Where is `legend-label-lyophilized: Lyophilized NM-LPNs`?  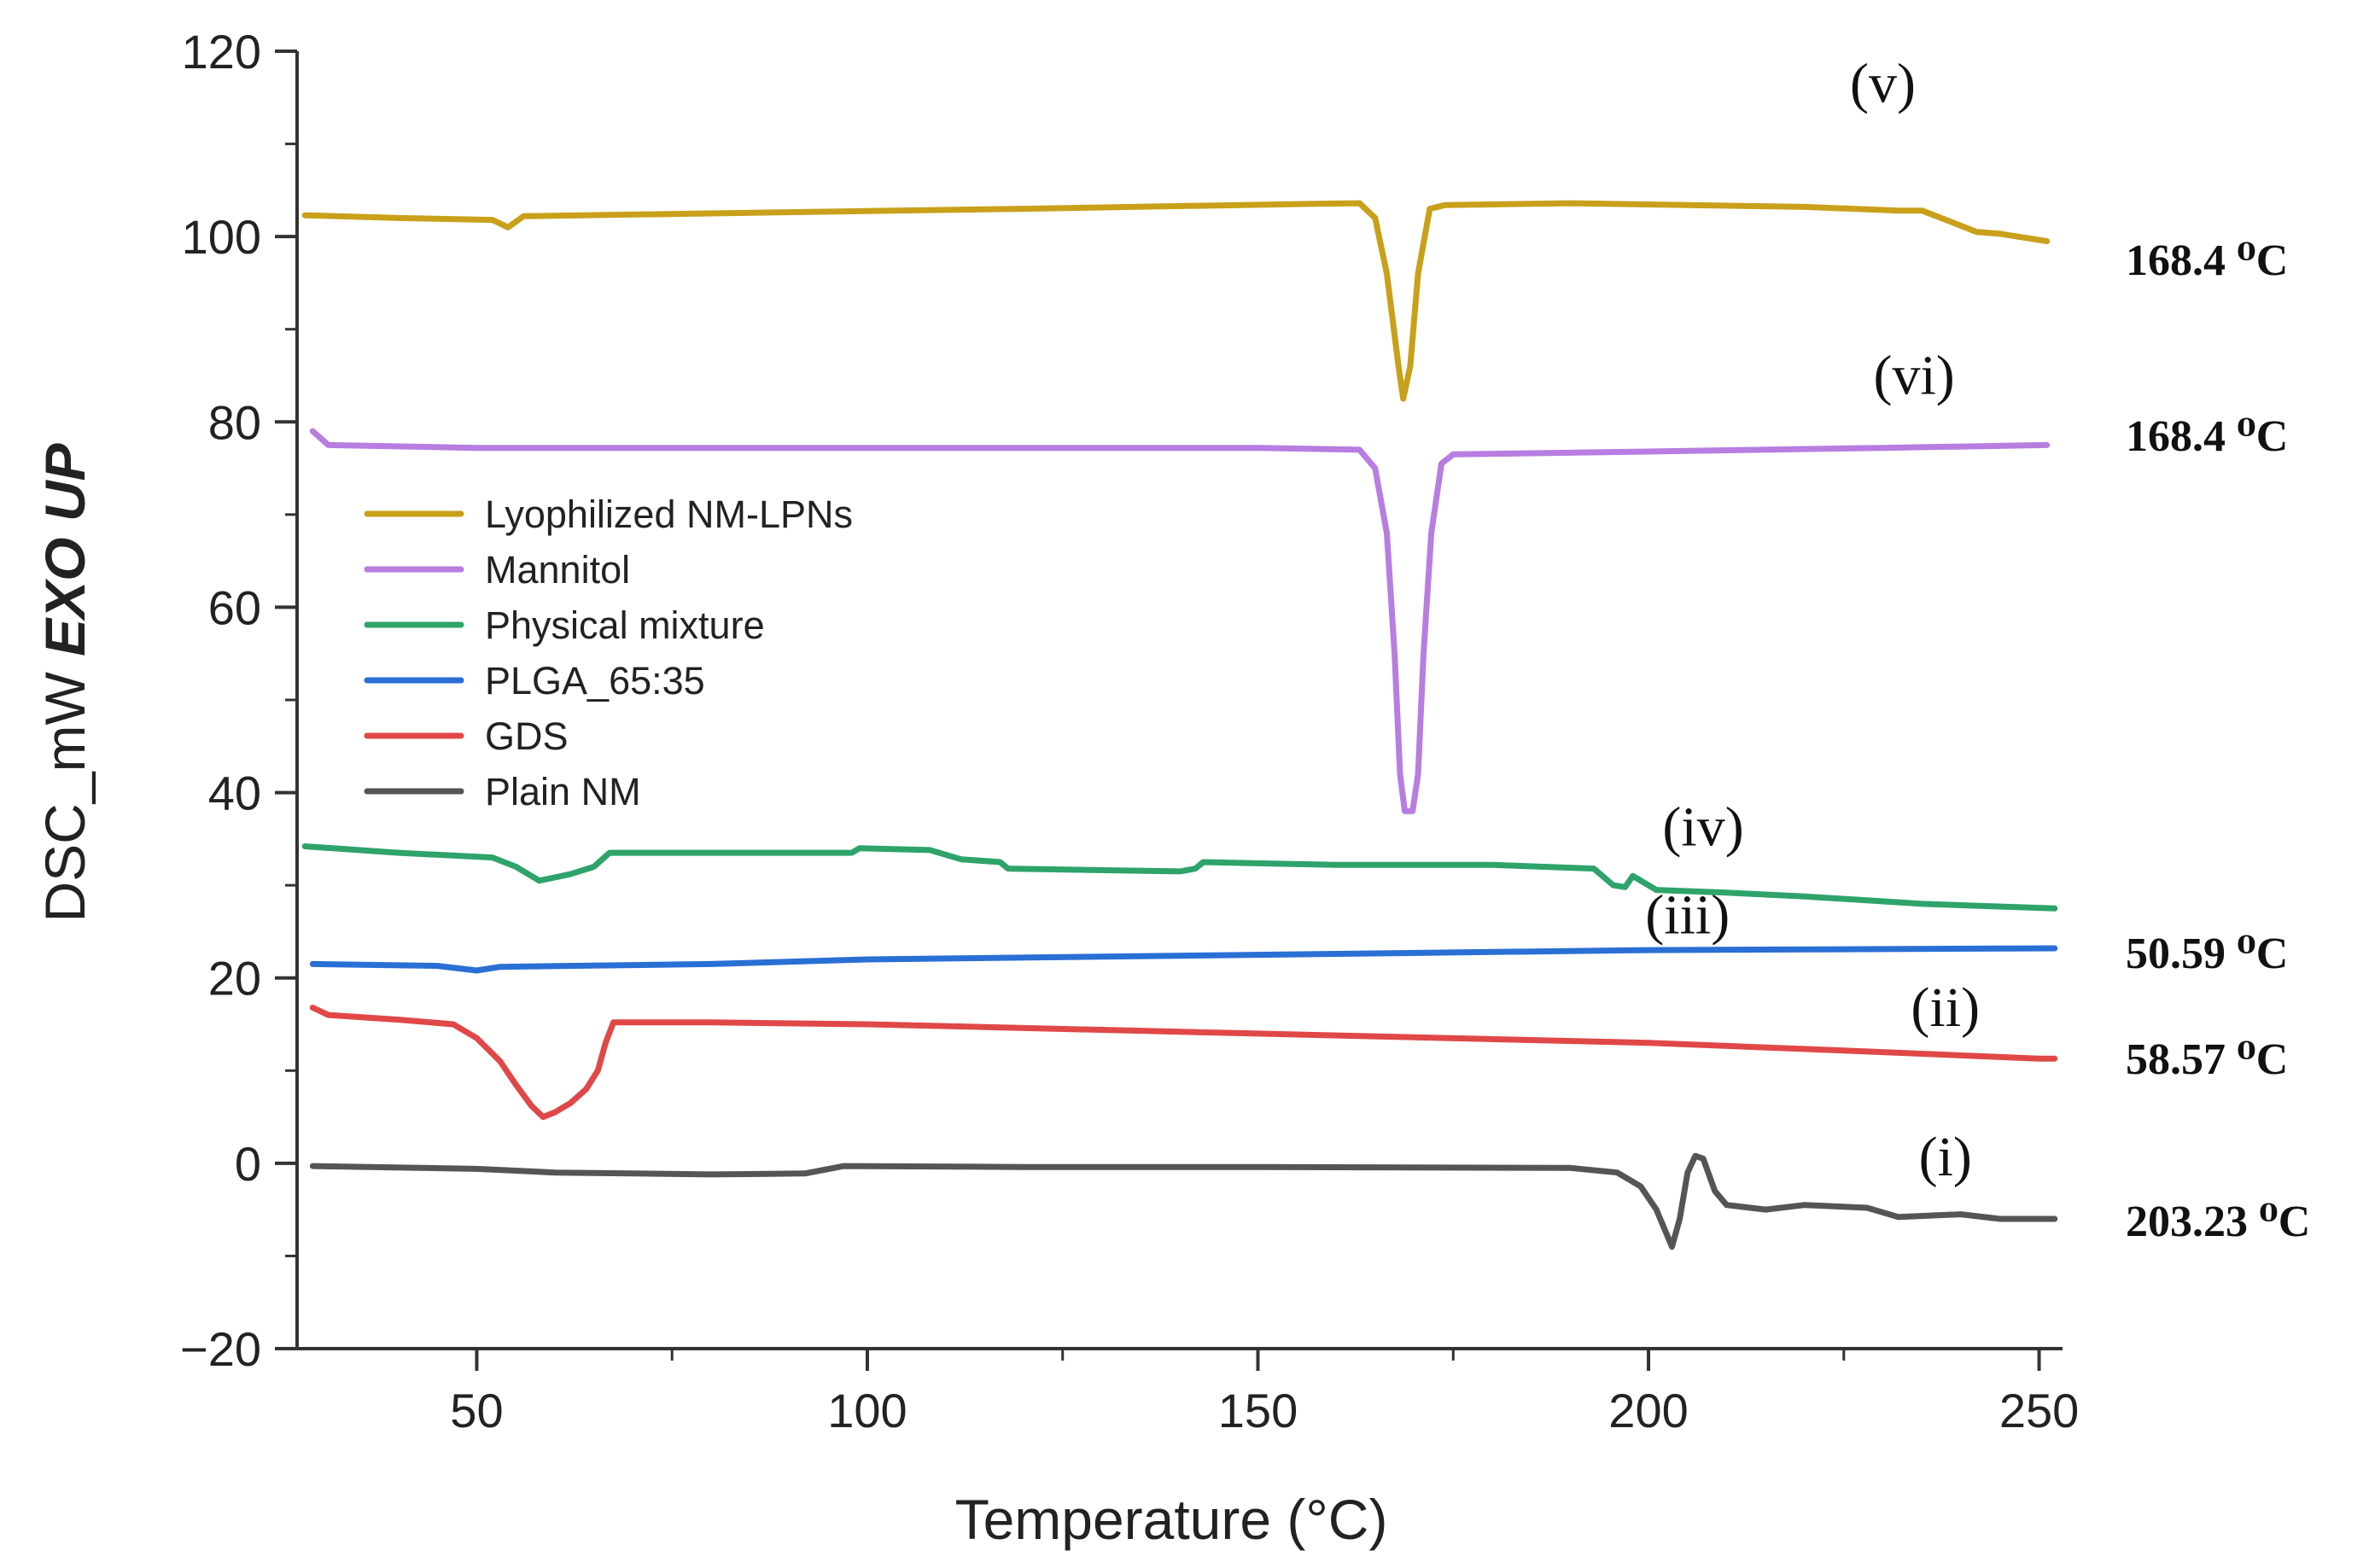
legend-label-lyophilized: Lyophilized NM-LPNs is located at coordinates (669, 514).